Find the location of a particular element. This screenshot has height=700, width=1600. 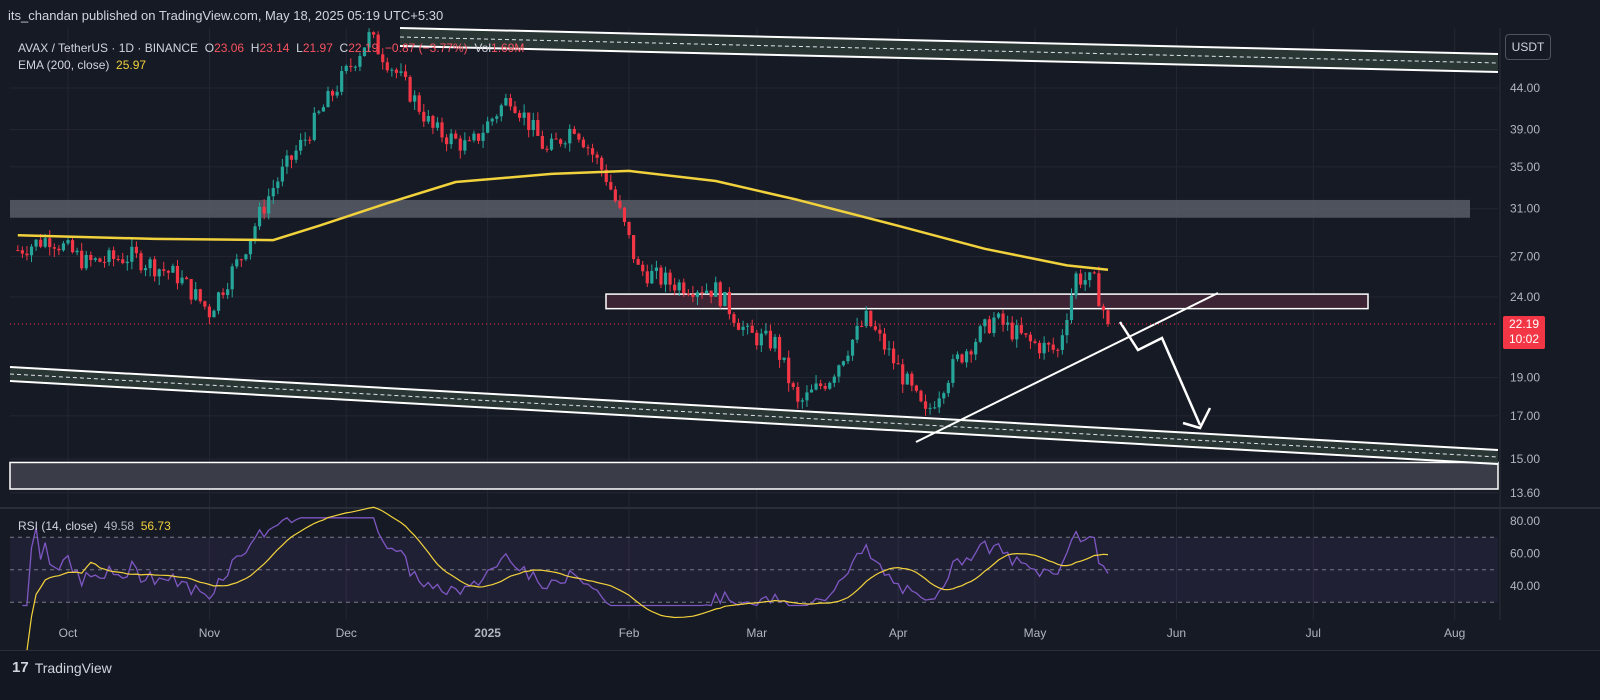

tradingview-logo: 17 TradingView is located at coordinates (62, 667).